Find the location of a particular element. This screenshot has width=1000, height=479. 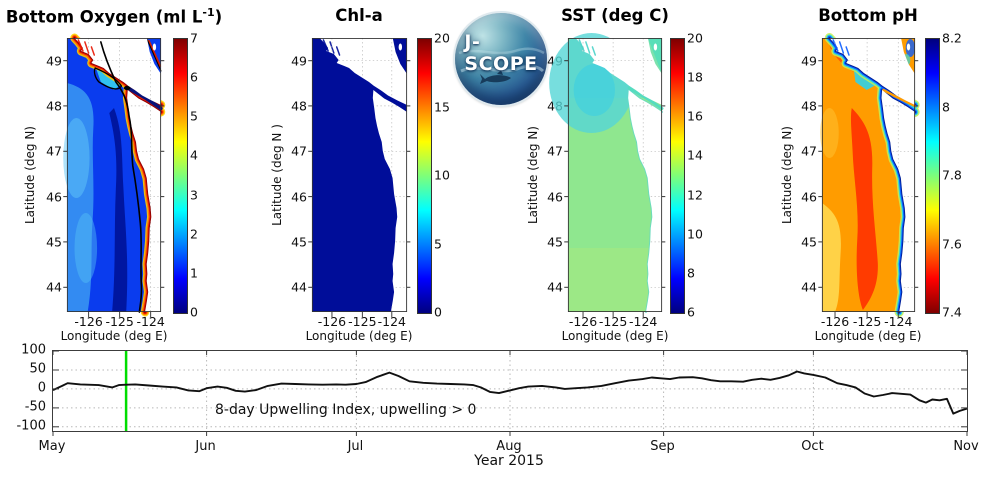

map-bottom-oxygen is located at coordinates (114, 175).